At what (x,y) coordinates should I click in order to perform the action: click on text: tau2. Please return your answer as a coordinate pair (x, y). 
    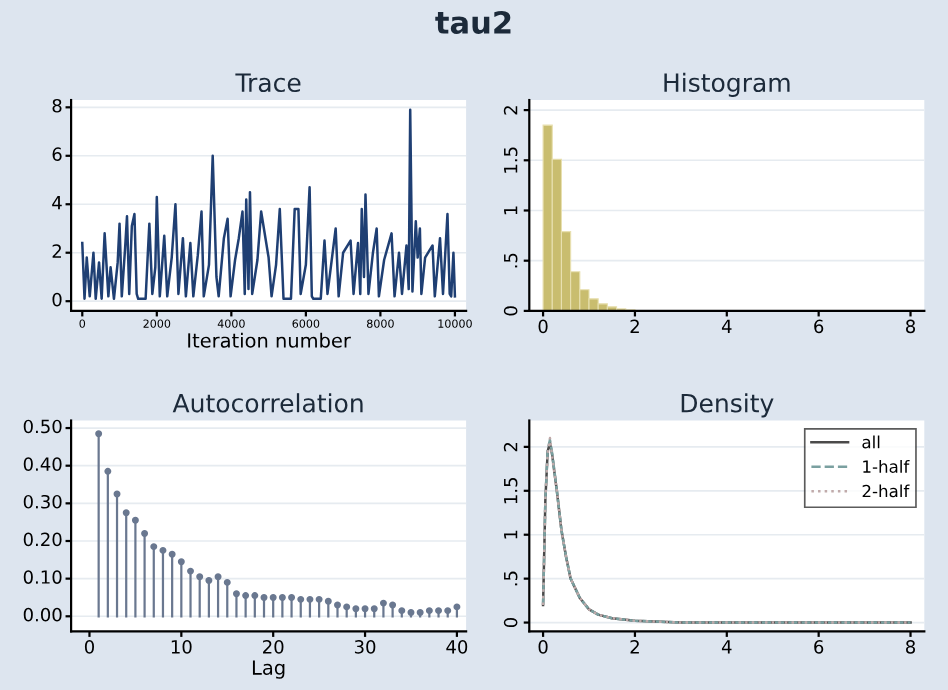
    Looking at the image, I should click on (473, 22).